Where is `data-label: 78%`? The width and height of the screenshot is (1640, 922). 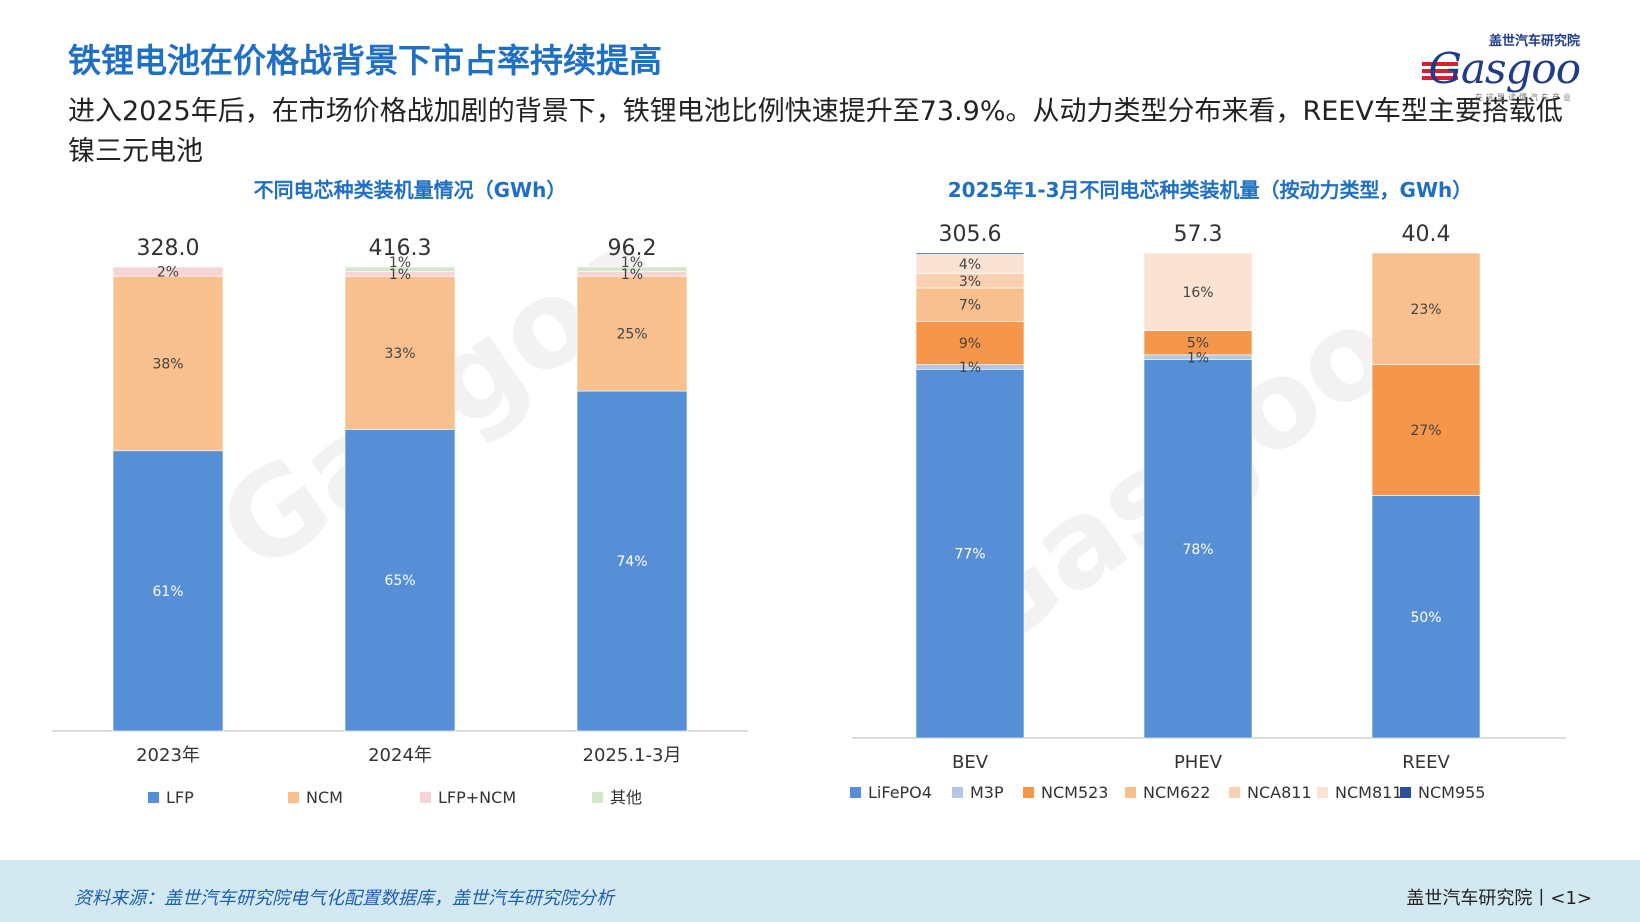
data-label: 78% is located at coordinates (1197, 550).